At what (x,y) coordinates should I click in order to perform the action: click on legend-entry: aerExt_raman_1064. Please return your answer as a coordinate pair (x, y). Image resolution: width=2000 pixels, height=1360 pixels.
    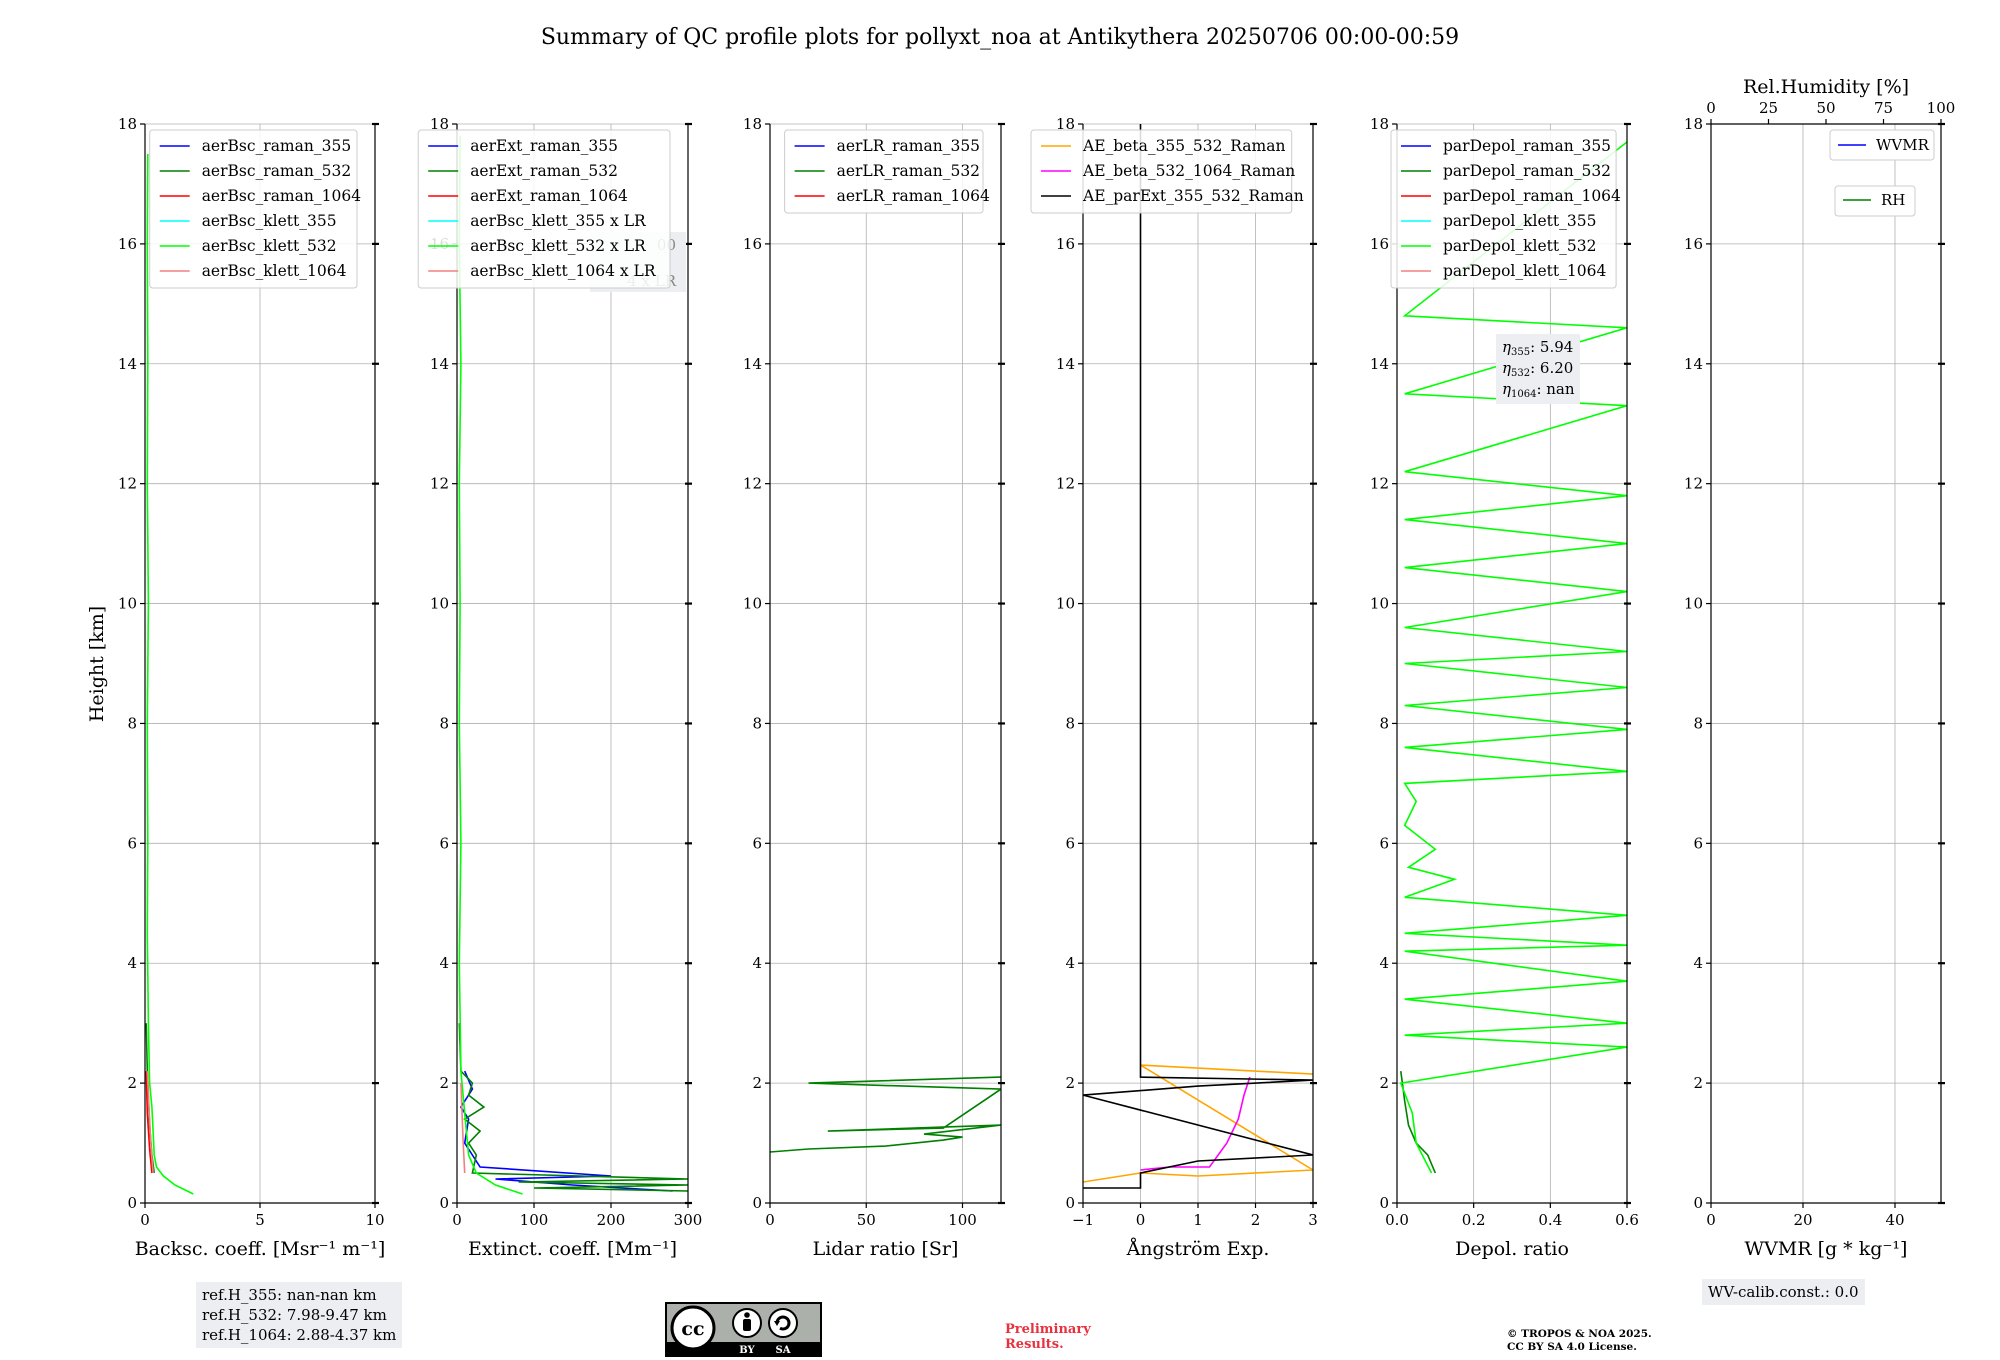
    Looking at the image, I should click on (549, 196).